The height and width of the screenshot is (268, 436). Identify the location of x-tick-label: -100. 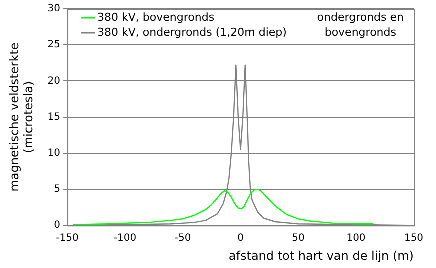
(125, 238).